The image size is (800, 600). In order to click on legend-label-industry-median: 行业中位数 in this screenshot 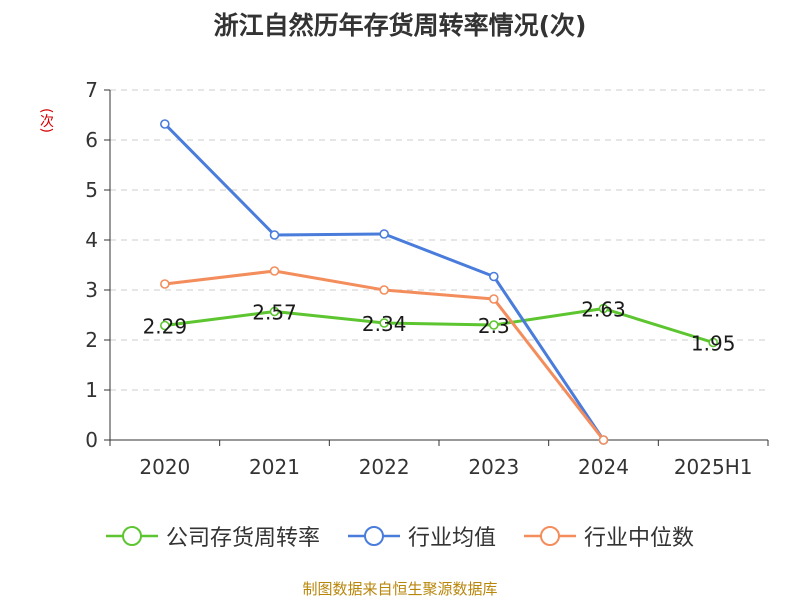, I will do `click(639, 538)`.